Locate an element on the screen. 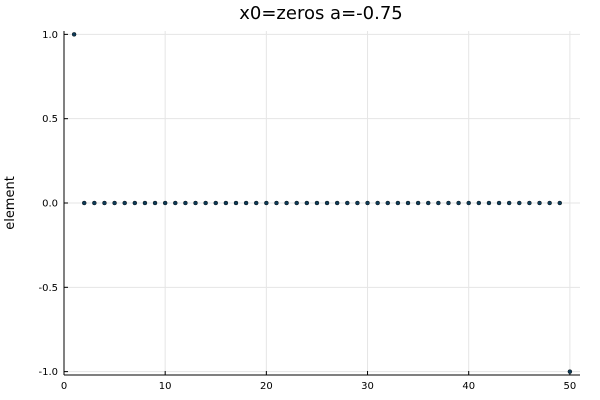 This screenshot has width=600, height=400. y-tick-label: -0.5 is located at coordinates (48, 288).